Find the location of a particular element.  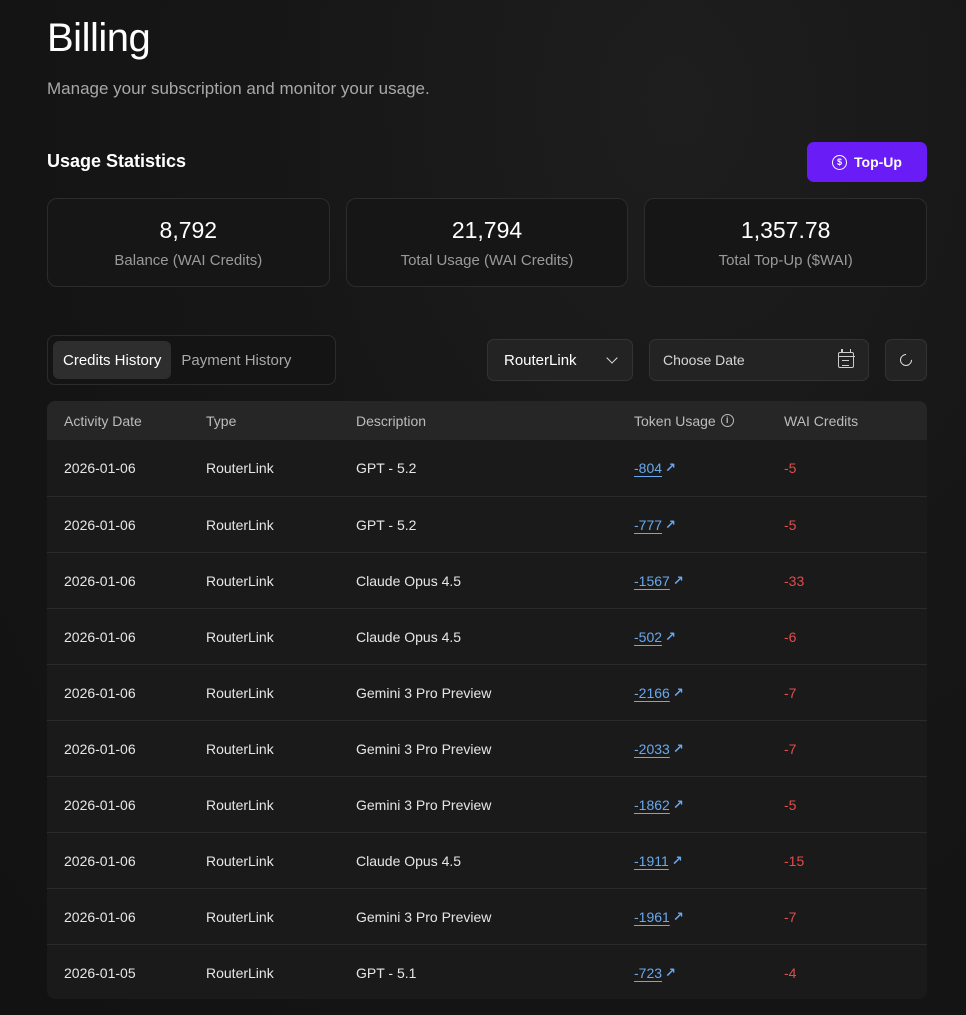

total-usage-card: 21,794 Total Usage (WAI Credits) is located at coordinates (487, 242).